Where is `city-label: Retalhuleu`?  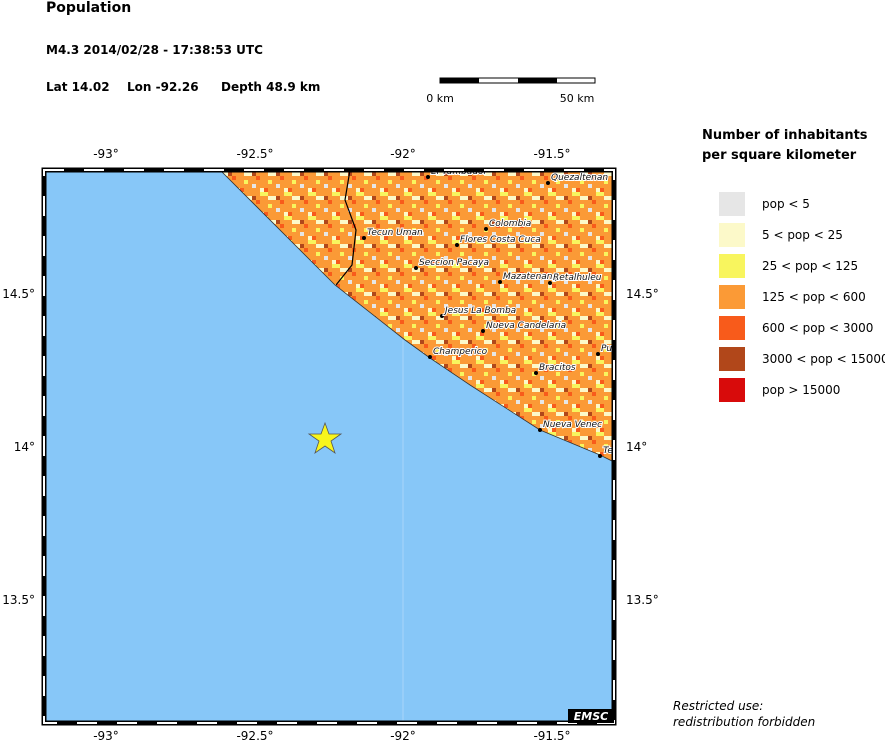 city-label: Retalhuleu is located at coordinates (577, 278).